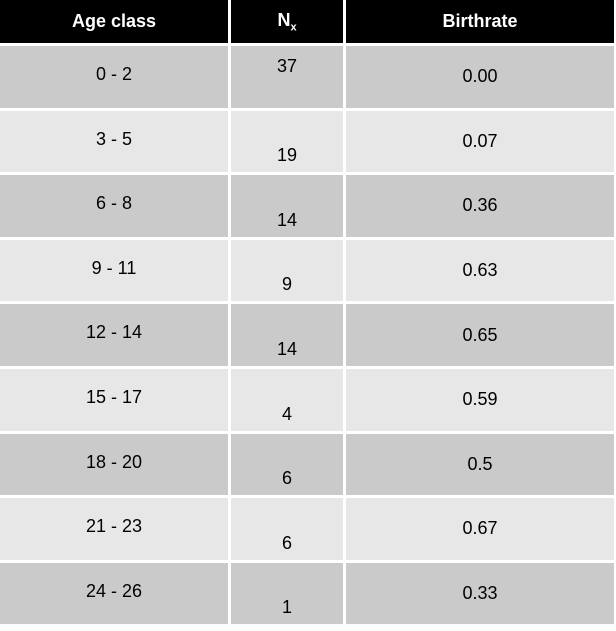 This screenshot has height=631, width=616. I want to click on cell-nx: 37, so click(288, 78).